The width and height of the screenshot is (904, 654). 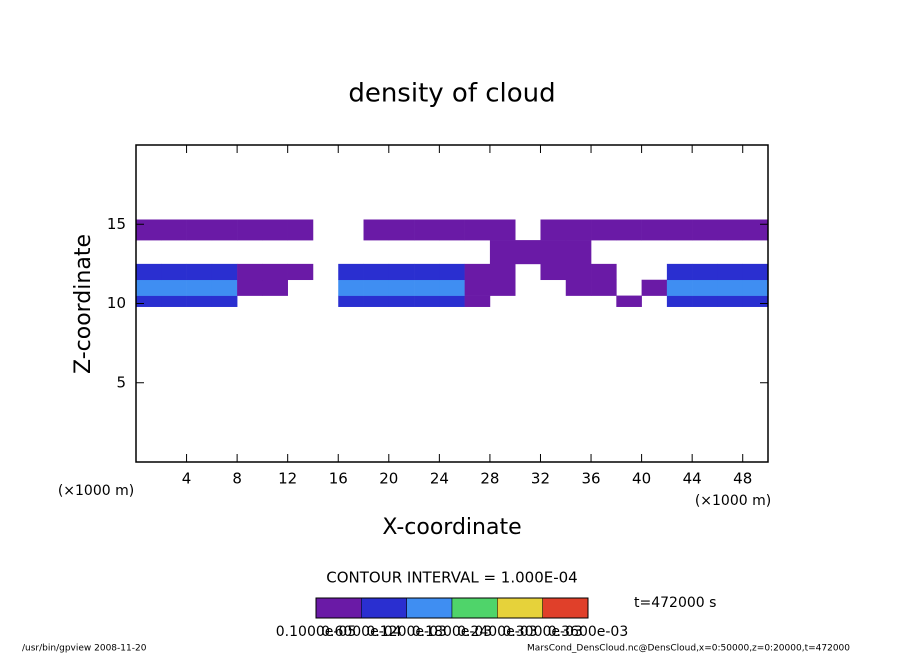 I want to click on x-tick-label: 48, so click(x=742, y=479).